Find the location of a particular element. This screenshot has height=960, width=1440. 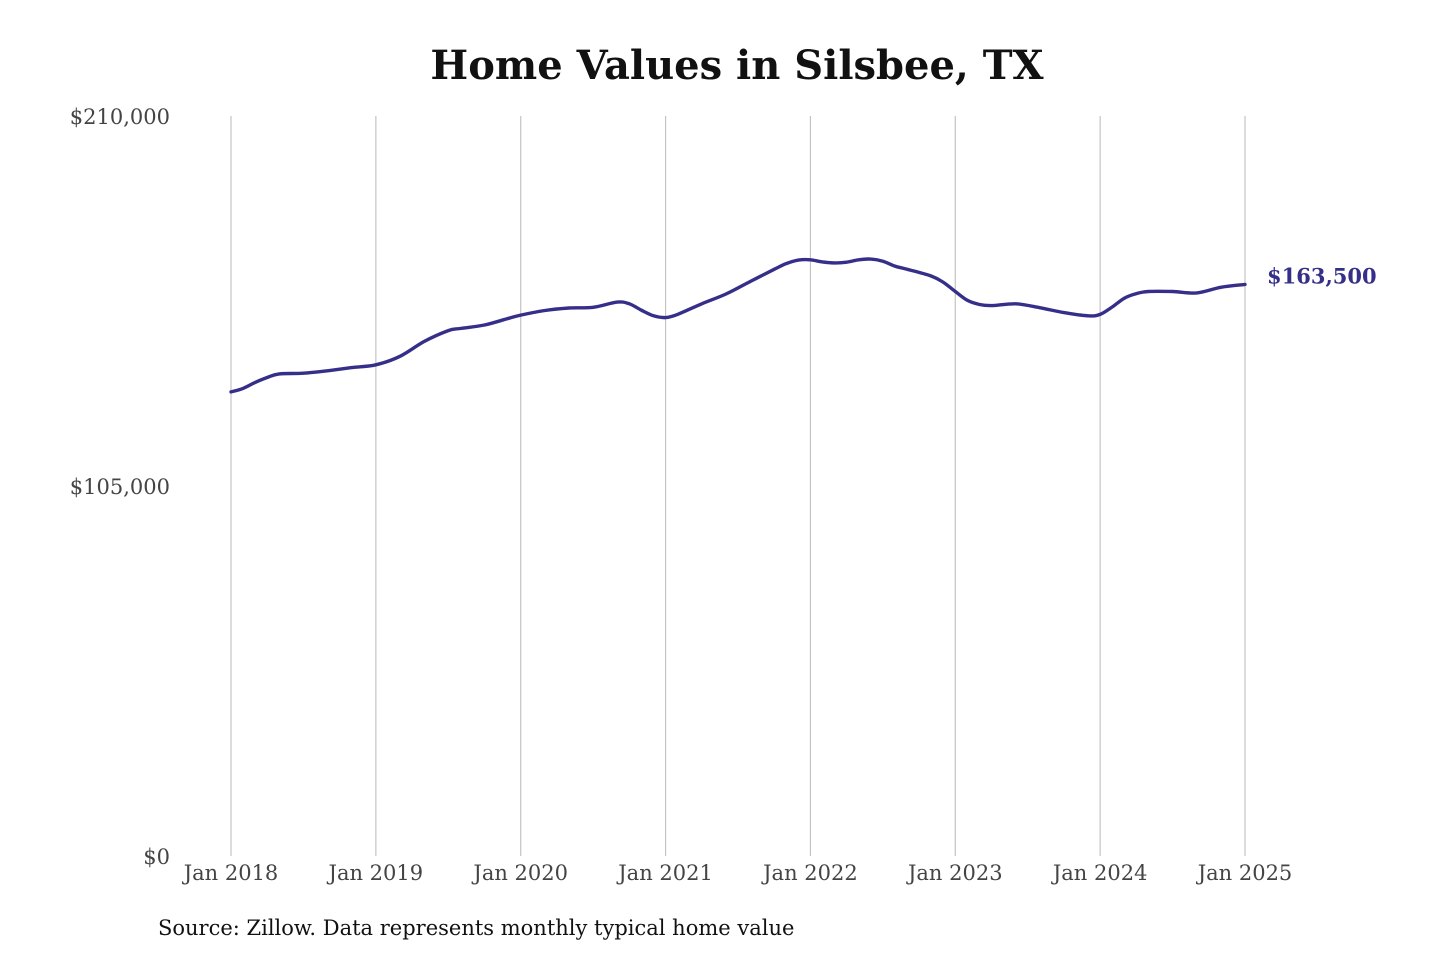

y-tick-label: $0 is located at coordinates (156, 857).